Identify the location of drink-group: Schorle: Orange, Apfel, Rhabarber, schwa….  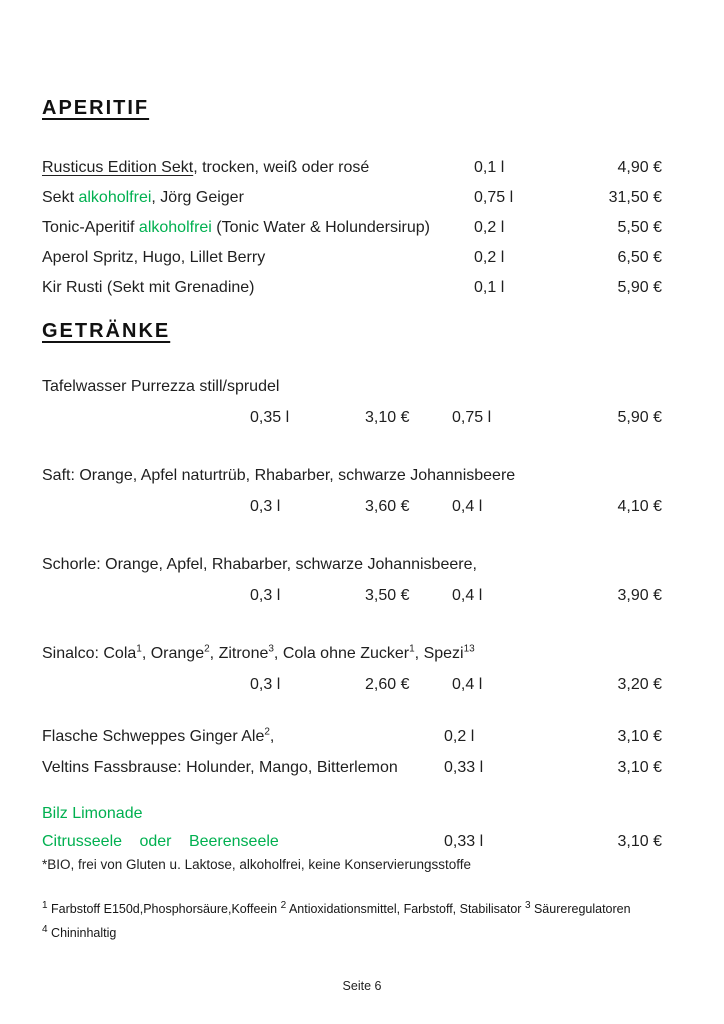
(352, 580).